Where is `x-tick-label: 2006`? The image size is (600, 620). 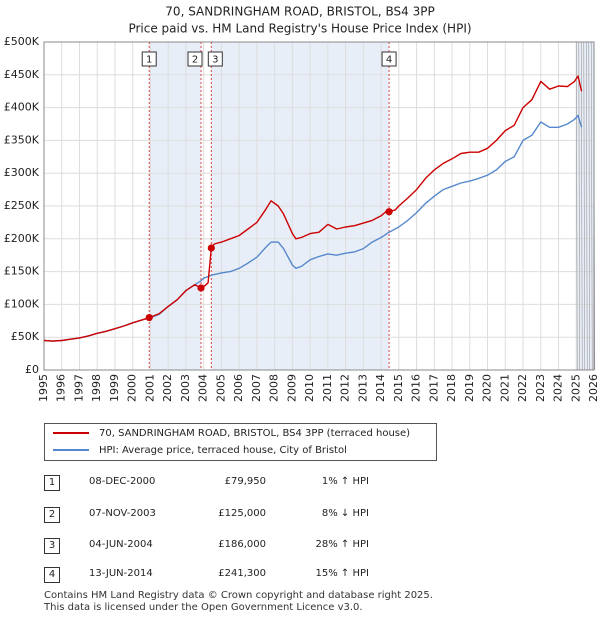 x-tick-label: 2006 is located at coordinates (238, 388).